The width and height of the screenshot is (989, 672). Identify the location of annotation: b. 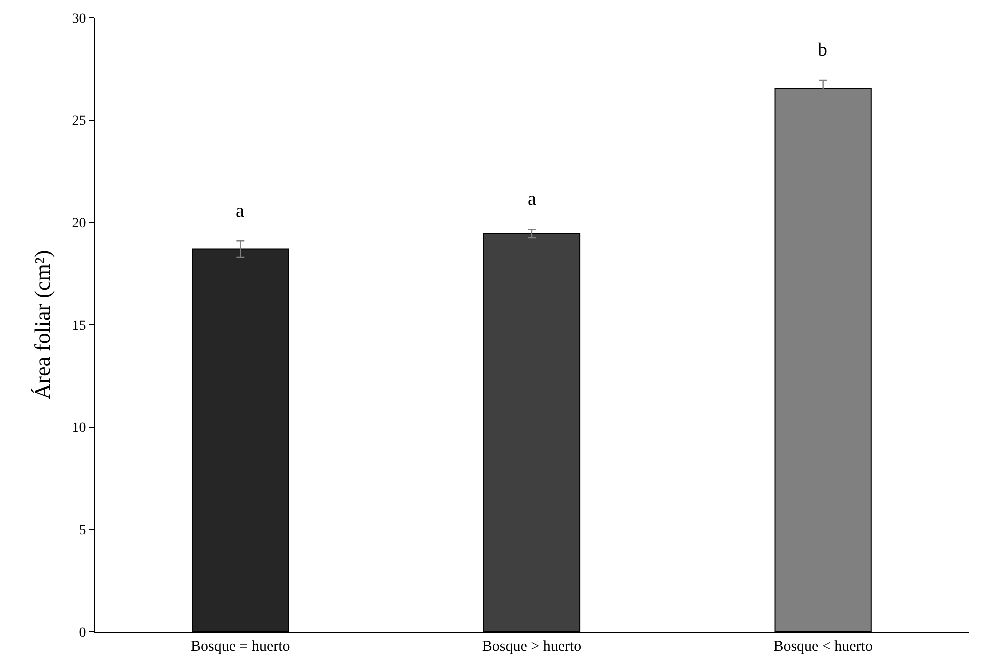
(823, 50).